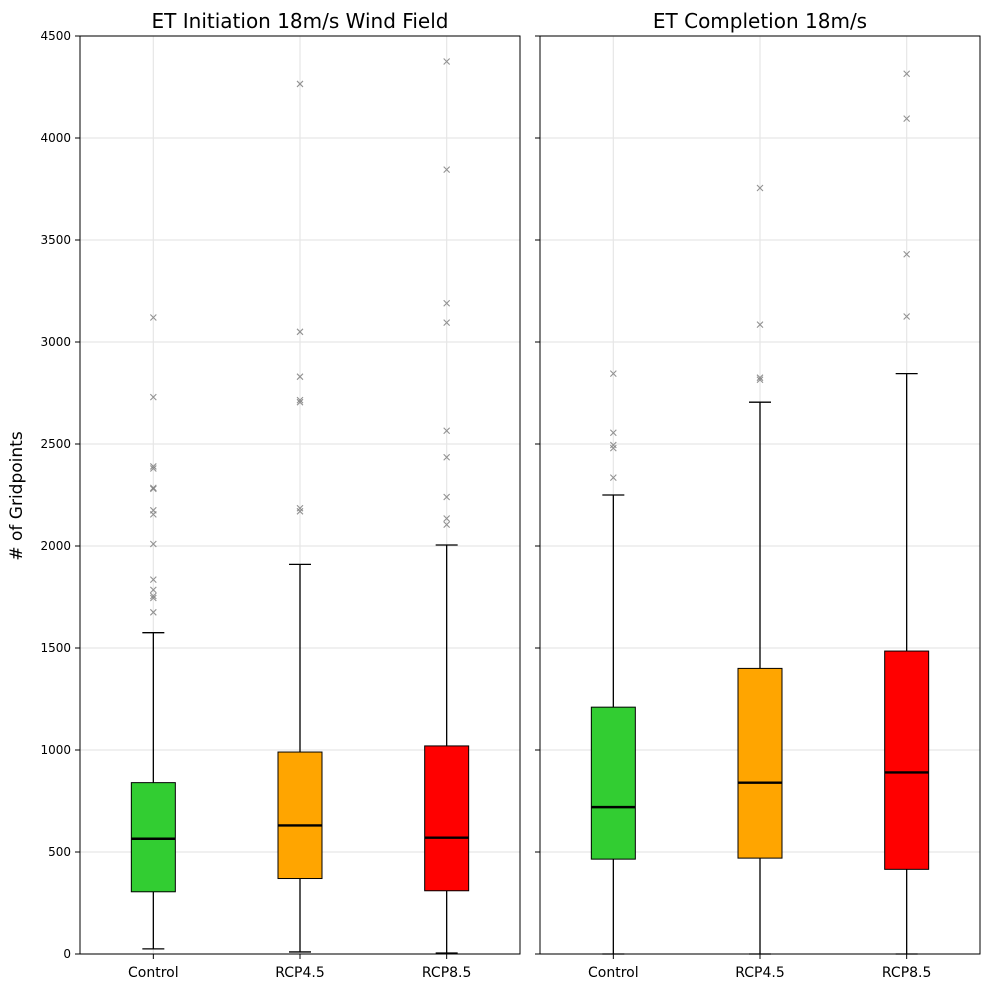 The width and height of the screenshot is (990, 989). I want to click on y-tick-label: 2000, so click(55, 546).